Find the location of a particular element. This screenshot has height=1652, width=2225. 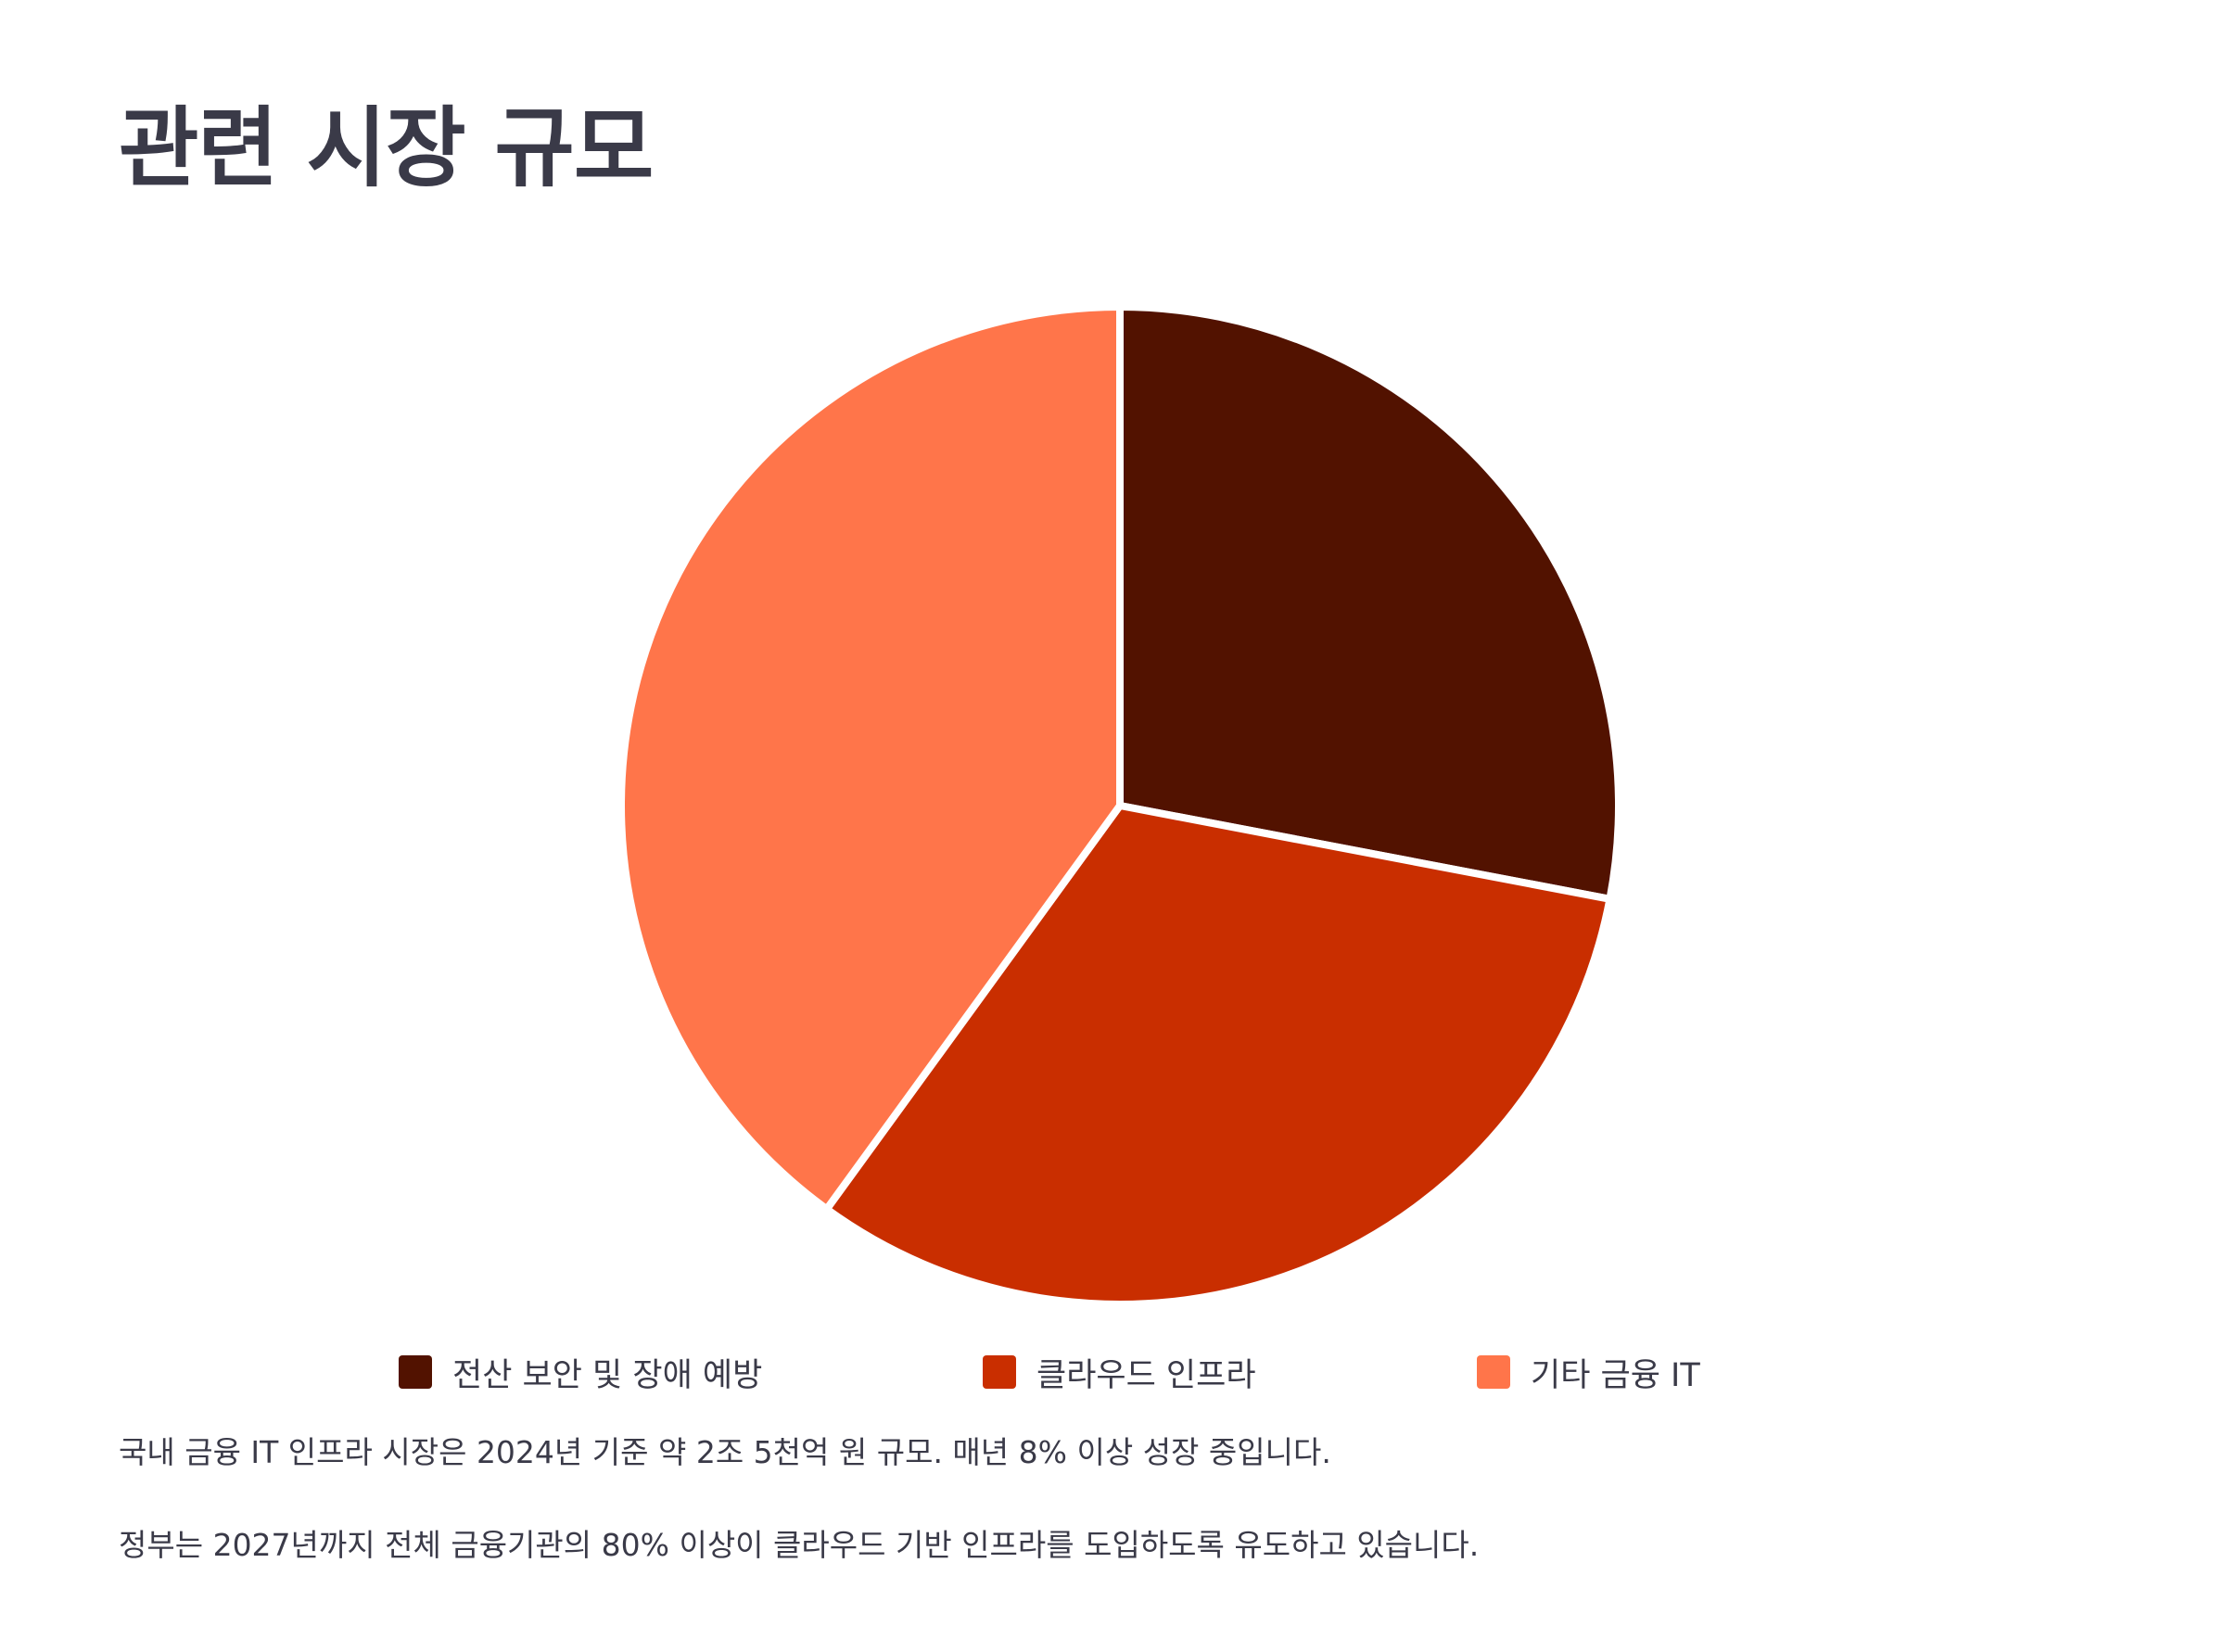

page-title: 관련 시장 규모 is located at coordinates (386, 148).